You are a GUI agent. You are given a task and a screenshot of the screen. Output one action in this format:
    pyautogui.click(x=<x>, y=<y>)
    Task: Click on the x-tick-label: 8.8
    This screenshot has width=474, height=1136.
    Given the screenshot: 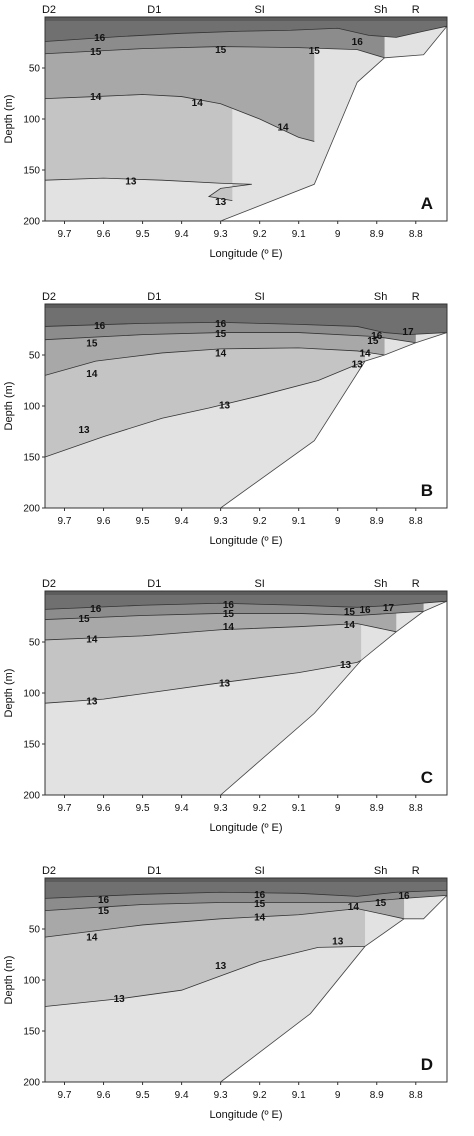 What is the action you would take?
    pyautogui.click(x=416, y=234)
    